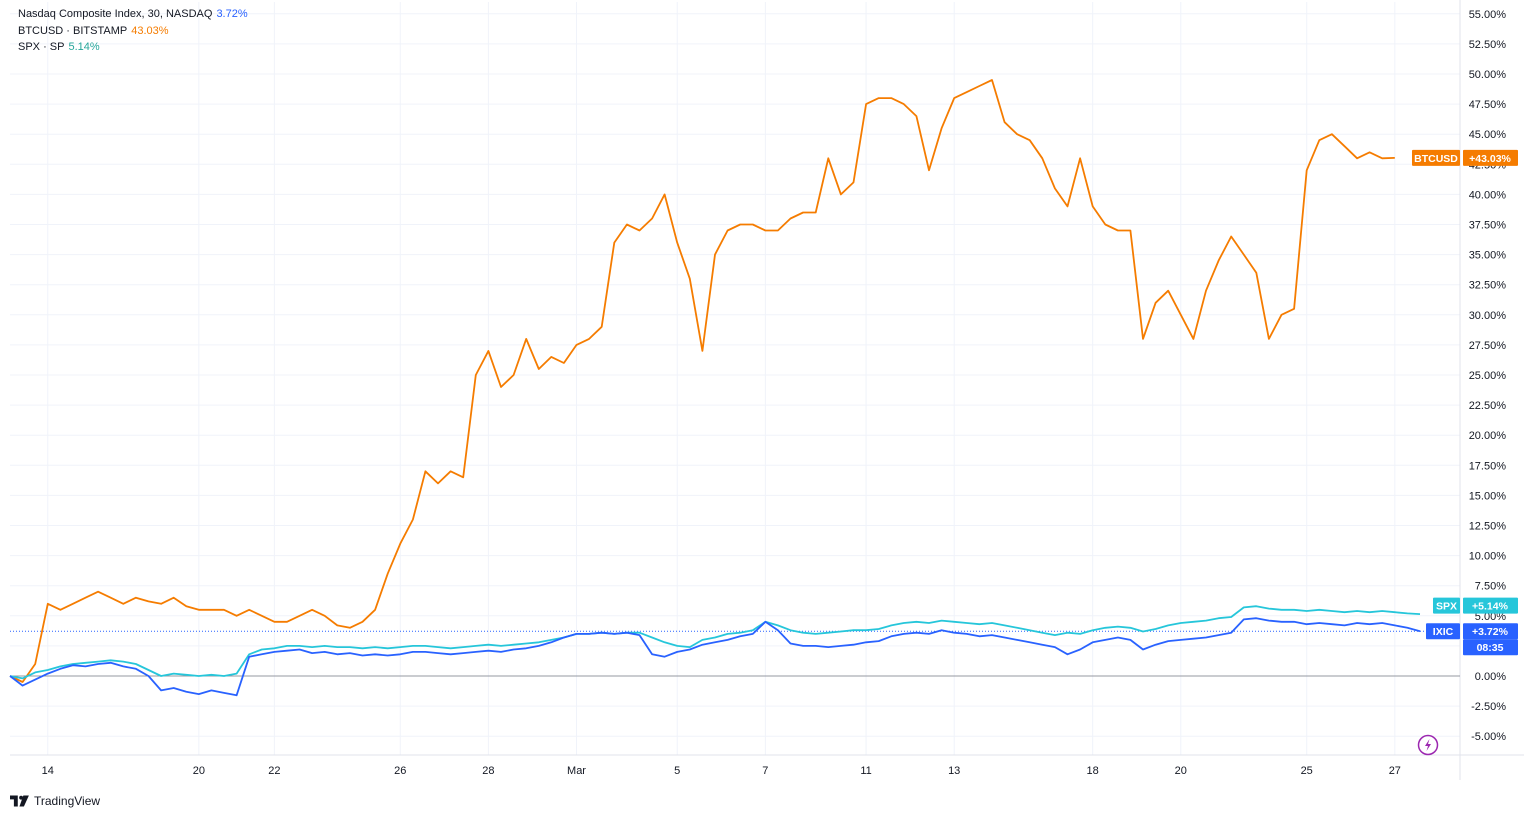 Image resolution: width=1534 pixels, height=825 pixels. What do you see at coordinates (1488, 527) in the screenshot?
I see `y-tick-label: 12.50%` at bounding box center [1488, 527].